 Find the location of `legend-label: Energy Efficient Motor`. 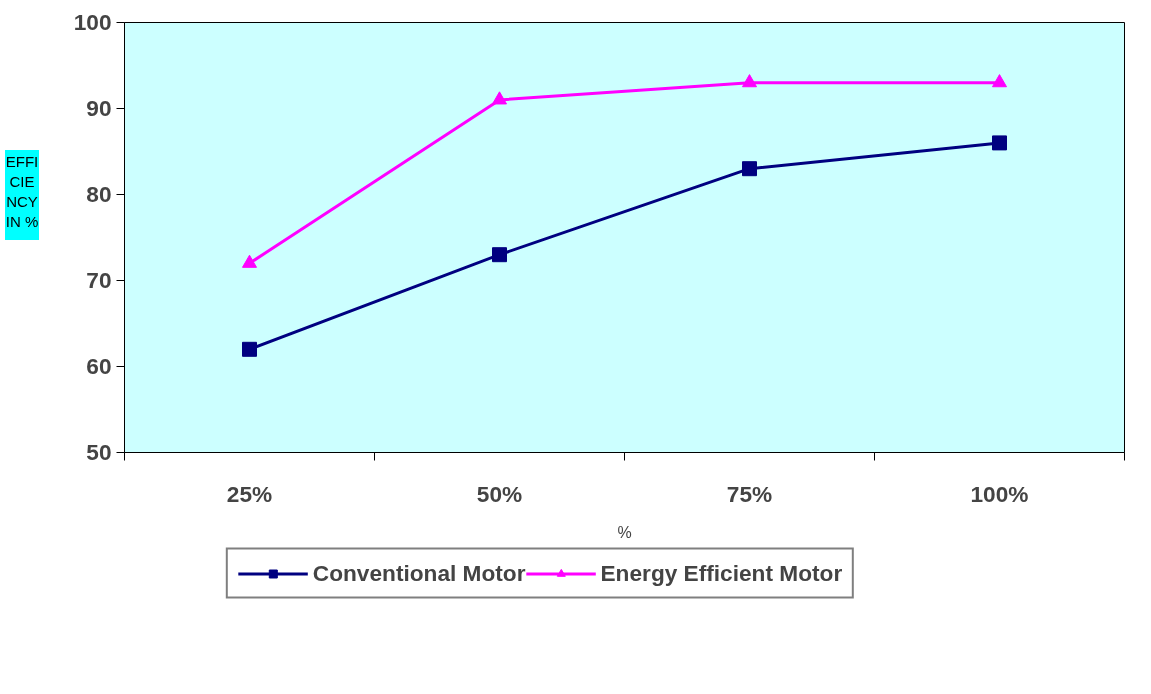

legend-label: Energy Efficient Motor is located at coordinates (721, 573).